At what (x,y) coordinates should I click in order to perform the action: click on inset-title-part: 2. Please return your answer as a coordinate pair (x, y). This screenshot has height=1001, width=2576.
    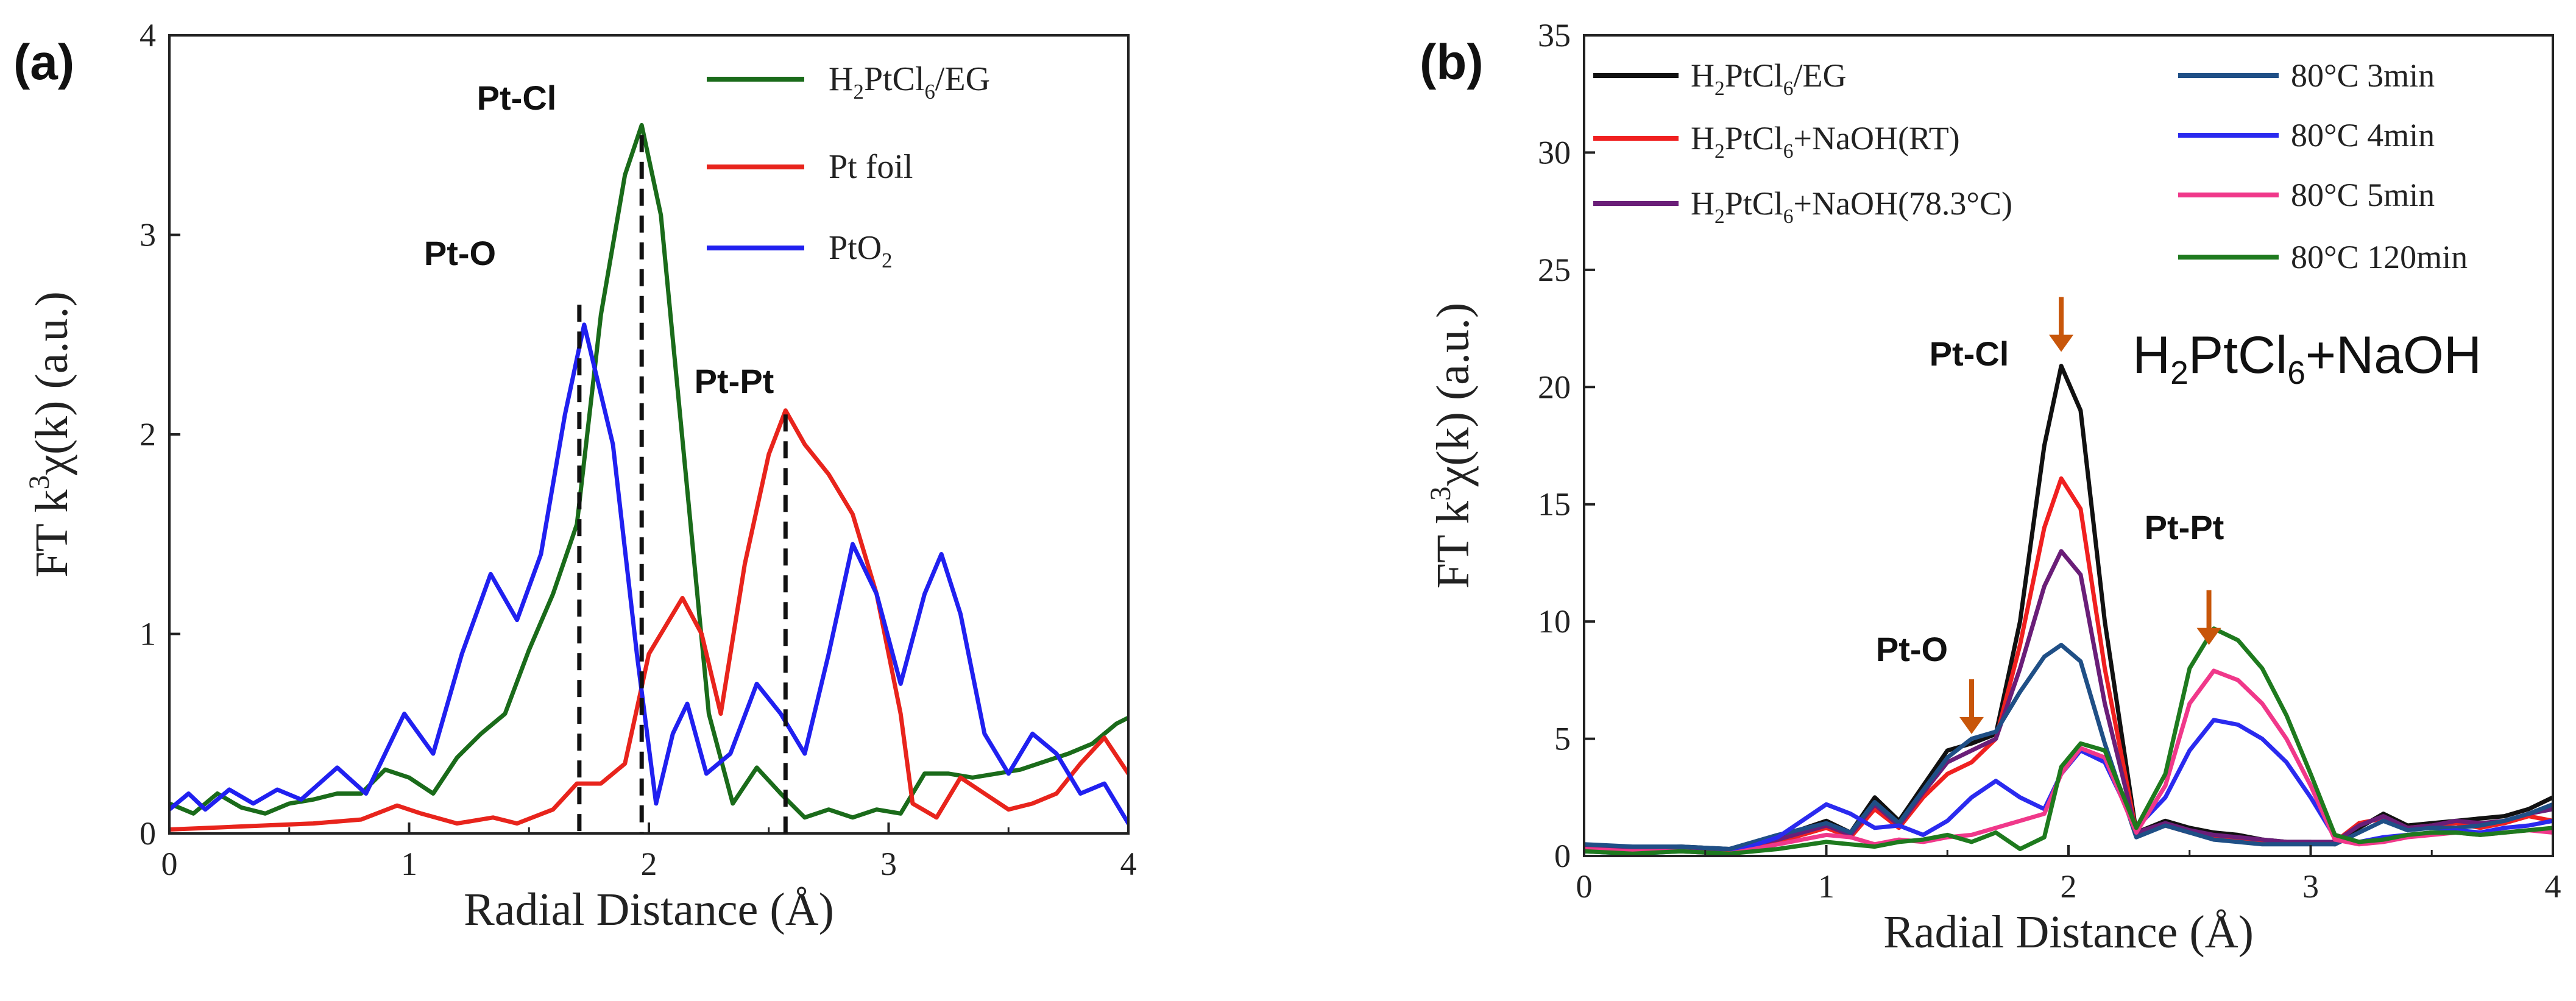
    Looking at the image, I should click on (2179, 373).